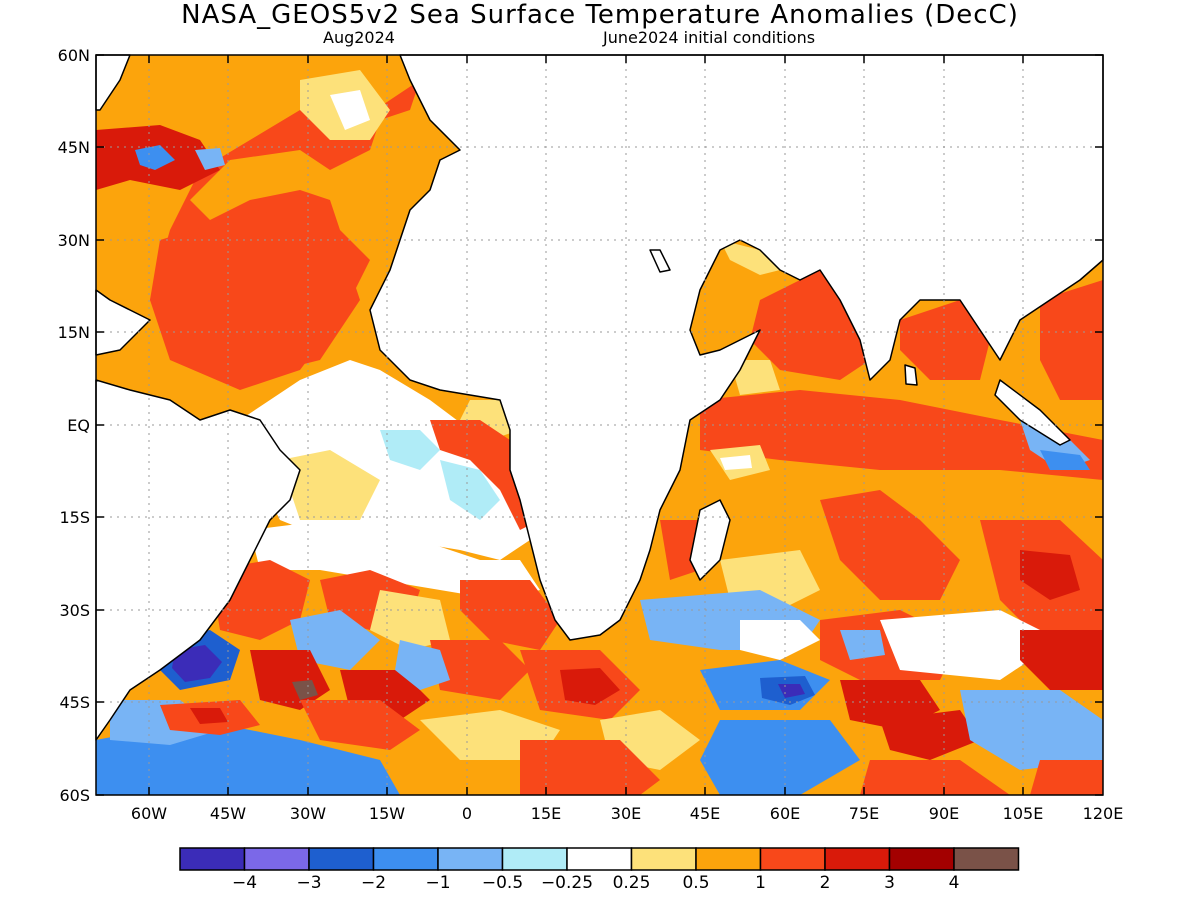  I want to click on lon-label-90e: 90E, so click(944, 813).